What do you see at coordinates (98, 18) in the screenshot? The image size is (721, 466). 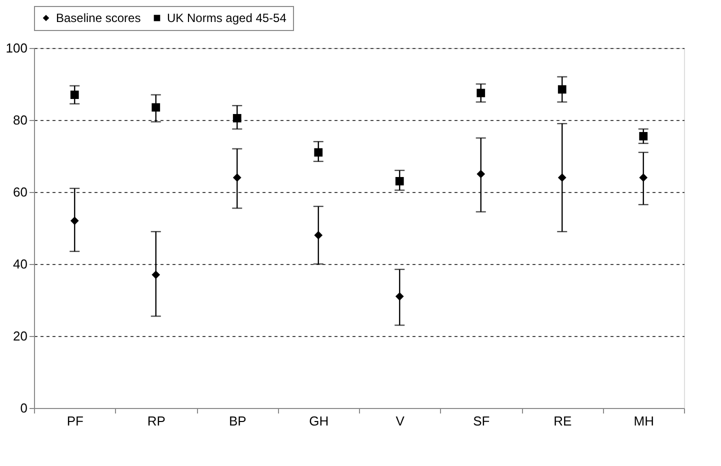 I see `legend-label: Baseline scores` at bounding box center [98, 18].